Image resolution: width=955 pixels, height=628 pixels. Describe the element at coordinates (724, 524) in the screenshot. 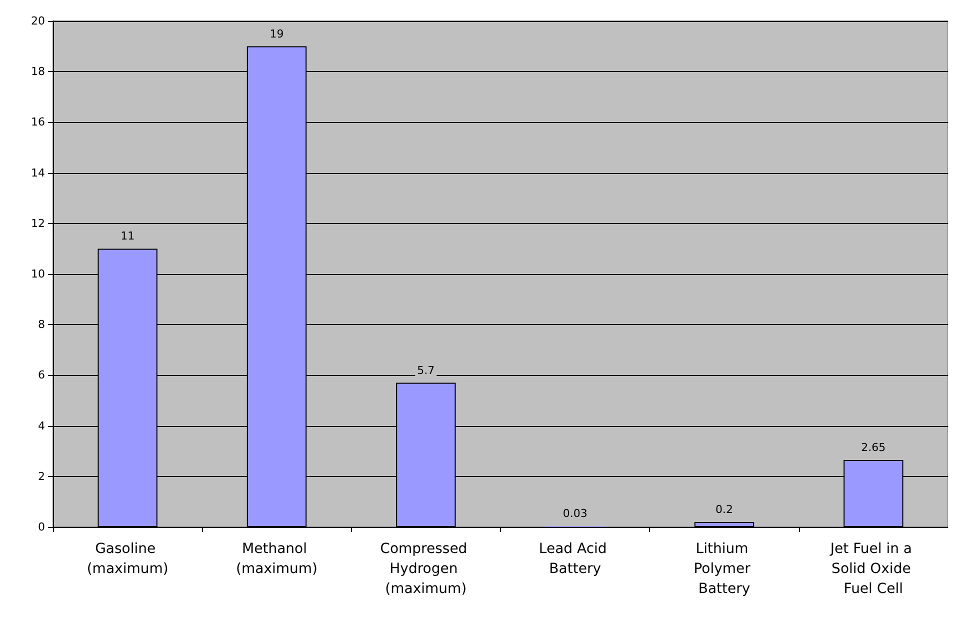

I see `bar` at that location.